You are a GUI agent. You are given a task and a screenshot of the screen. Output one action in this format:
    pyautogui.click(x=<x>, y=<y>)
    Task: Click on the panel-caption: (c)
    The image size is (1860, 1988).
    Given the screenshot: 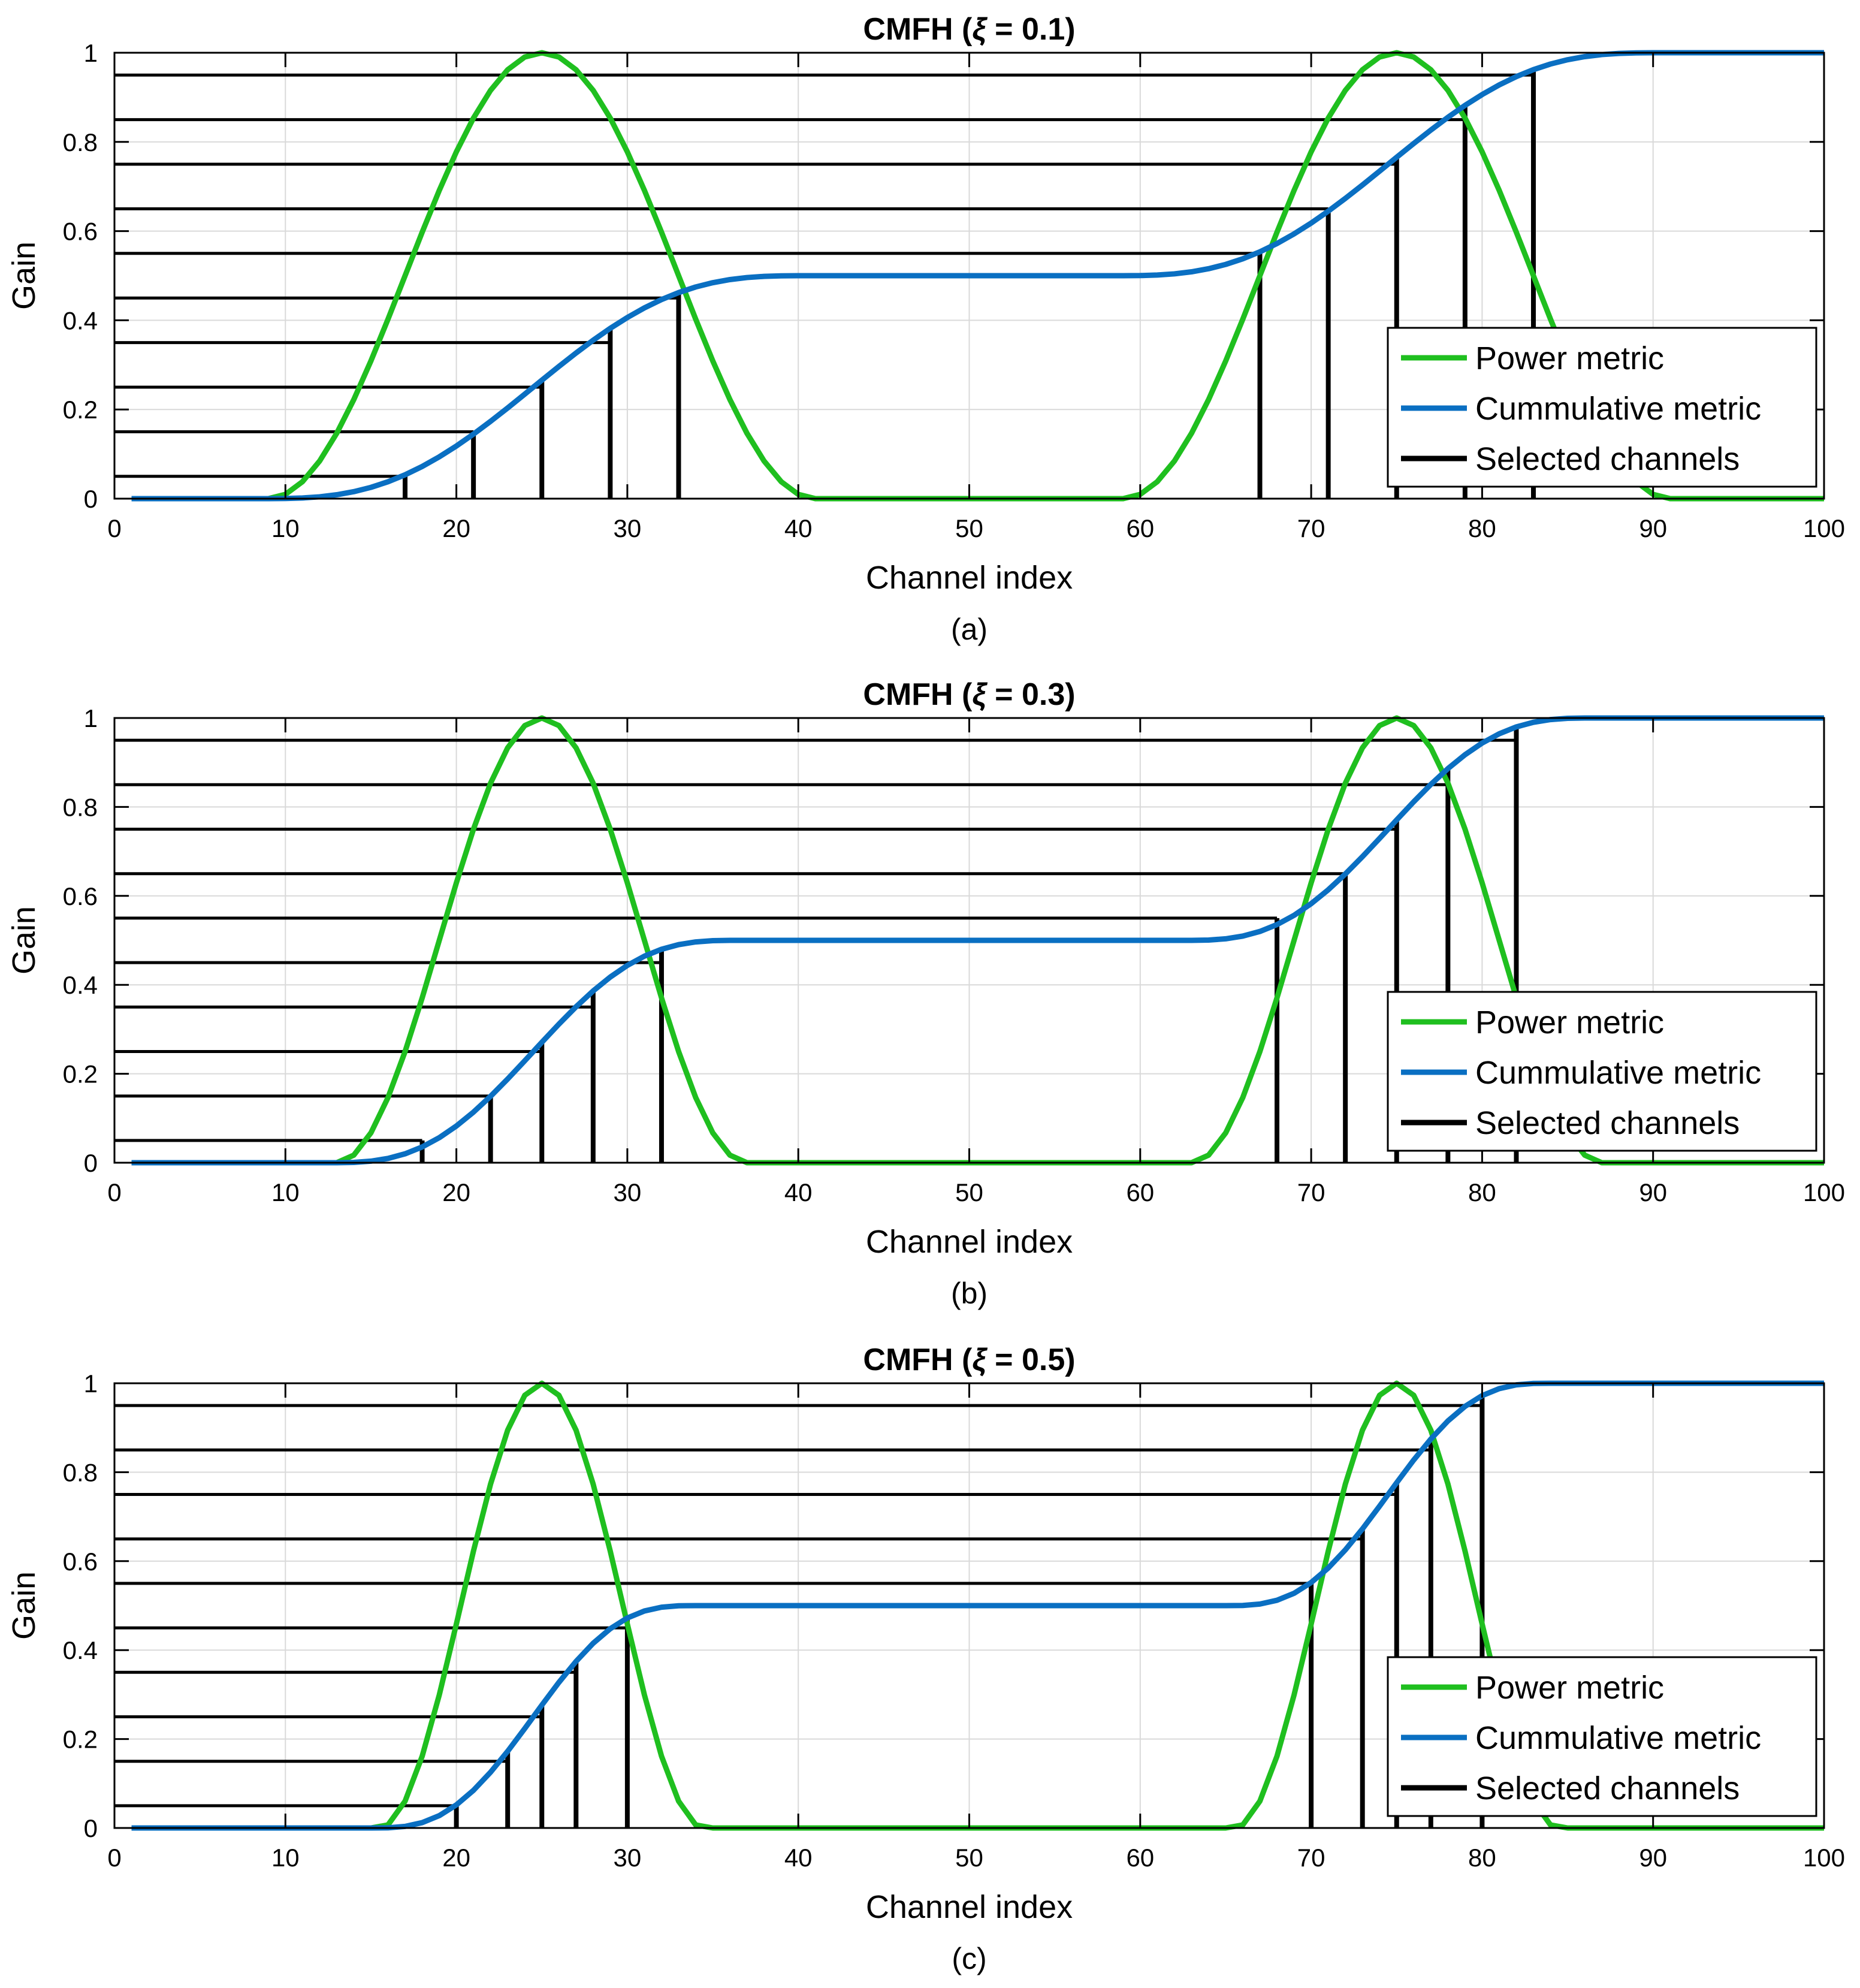 What is the action you would take?
    pyautogui.click(x=969, y=1958)
    